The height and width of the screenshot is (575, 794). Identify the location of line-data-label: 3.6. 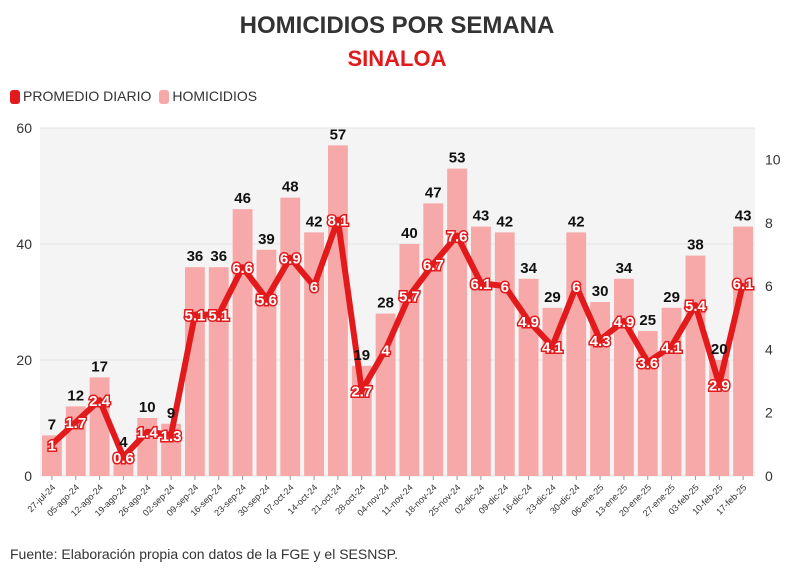
(647, 363).